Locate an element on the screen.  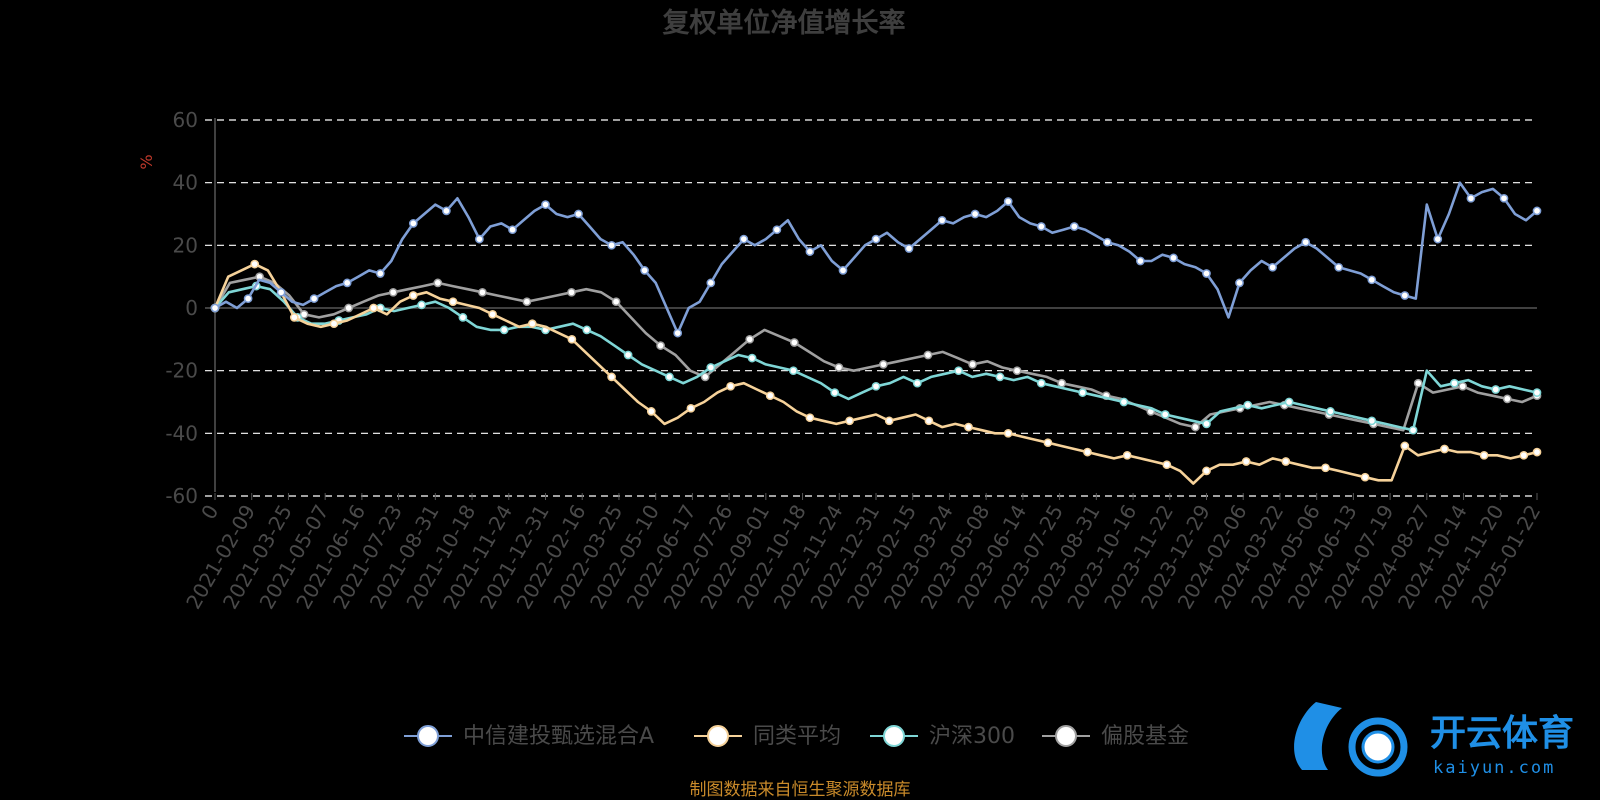
y-tick-label: -60 is located at coordinates (181, 496).